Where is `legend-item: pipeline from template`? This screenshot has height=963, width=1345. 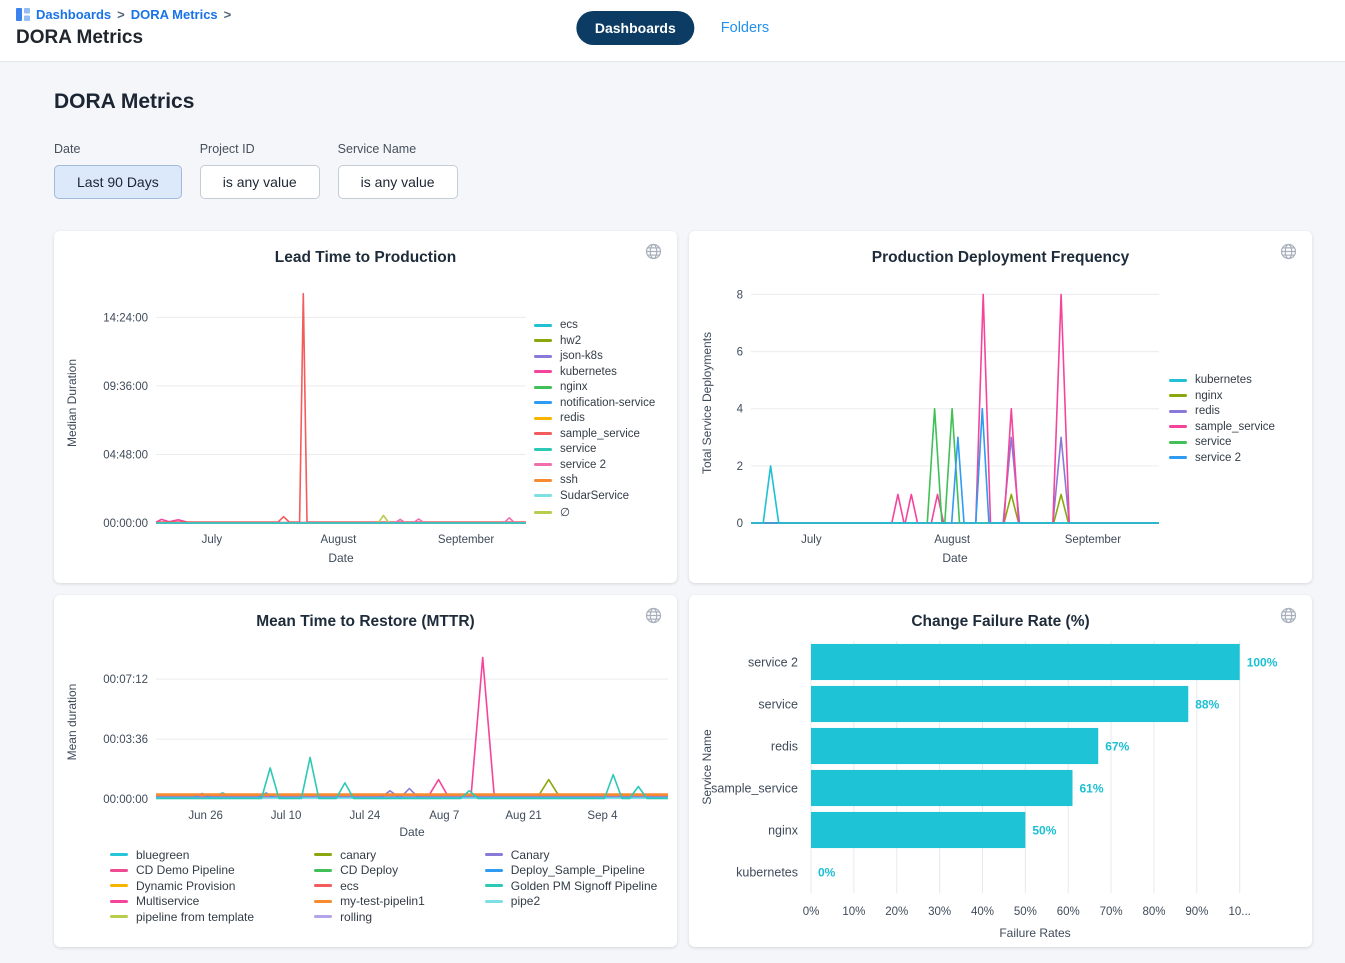
legend-item: pipeline from template is located at coordinates (182, 917).